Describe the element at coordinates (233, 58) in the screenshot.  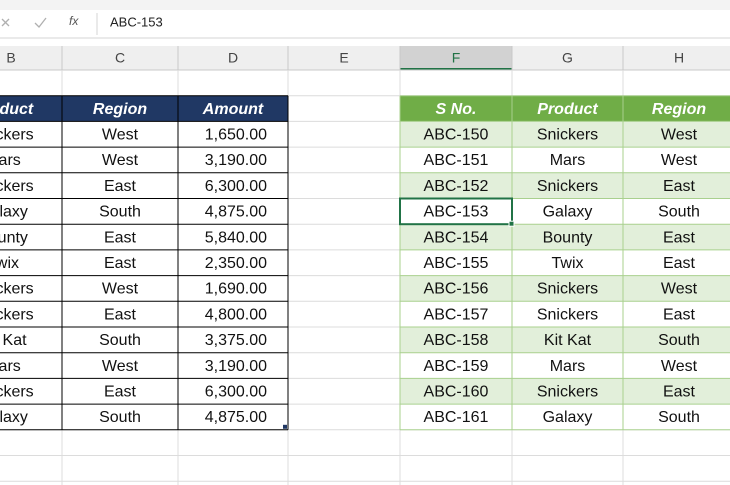
I see `column-header: D` at that location.